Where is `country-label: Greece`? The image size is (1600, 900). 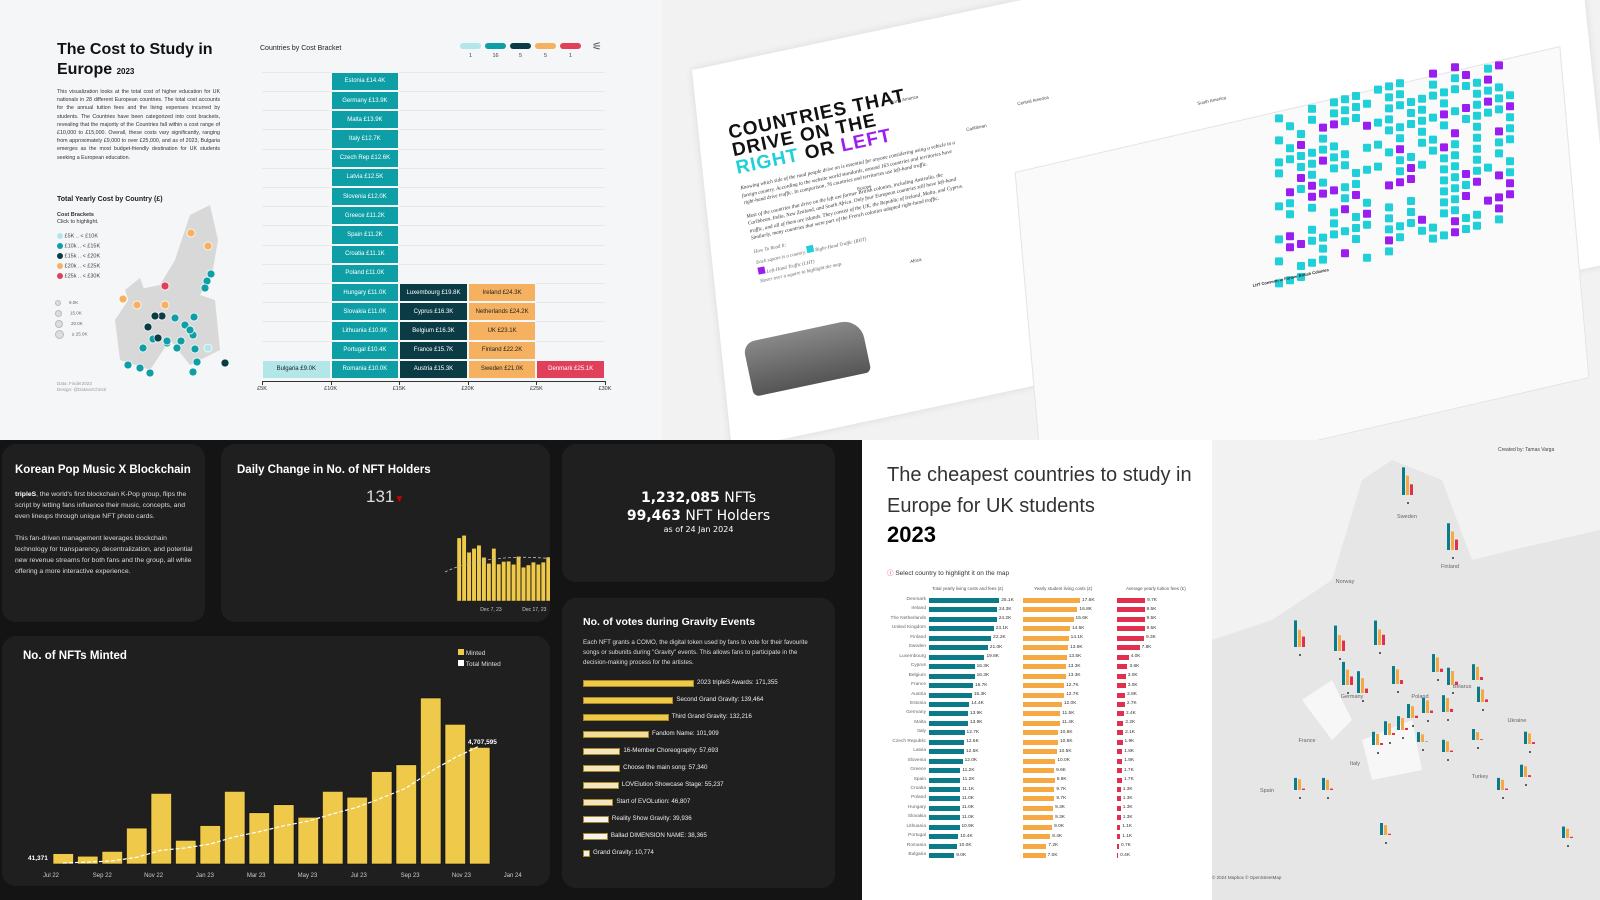
country-label: Greece is located at coordinates (918, 770).